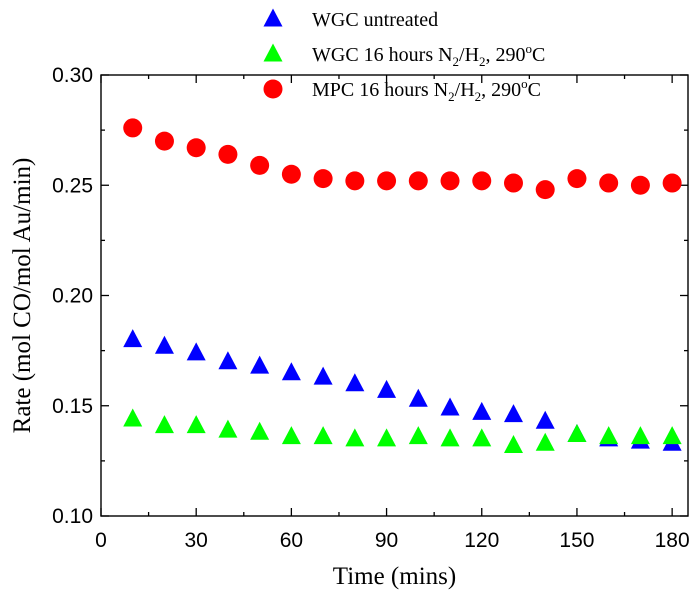  I want to click on x-tick-label: 30, so click(196, 540).